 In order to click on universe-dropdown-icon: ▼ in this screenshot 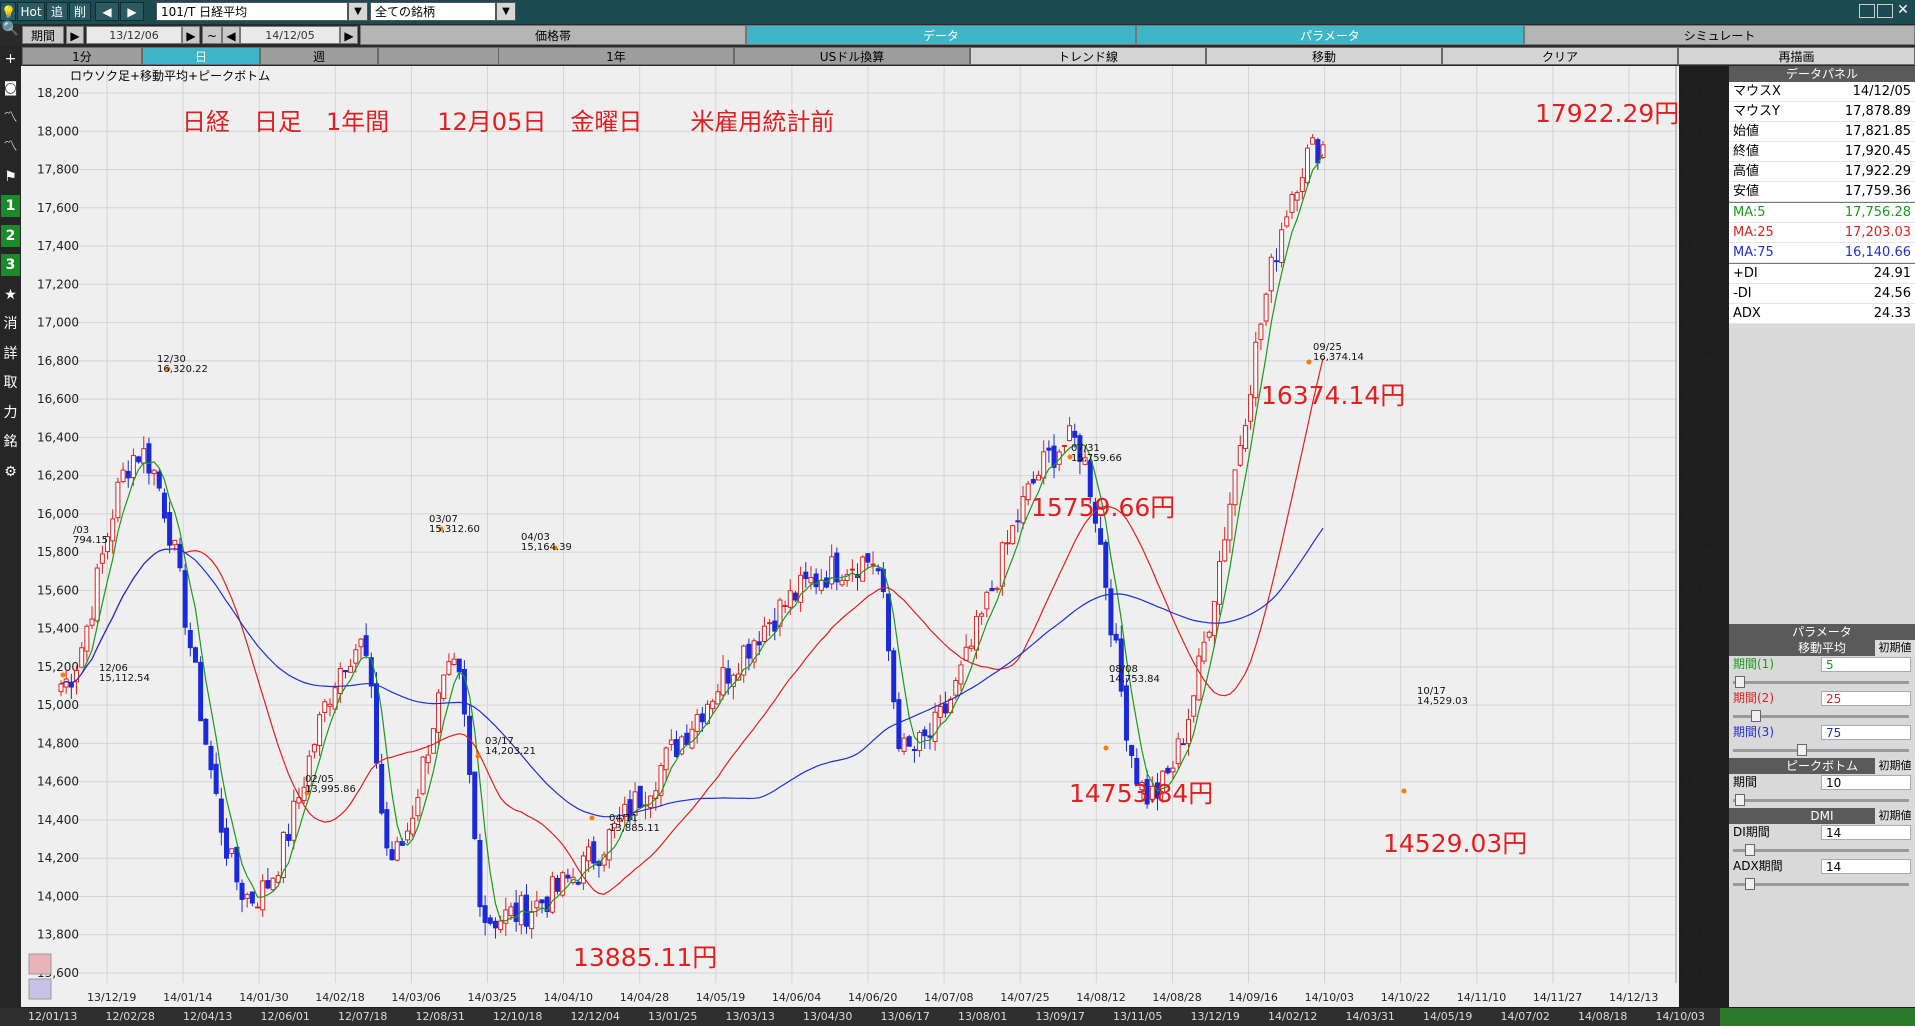, I will do `click(506, 11)`.